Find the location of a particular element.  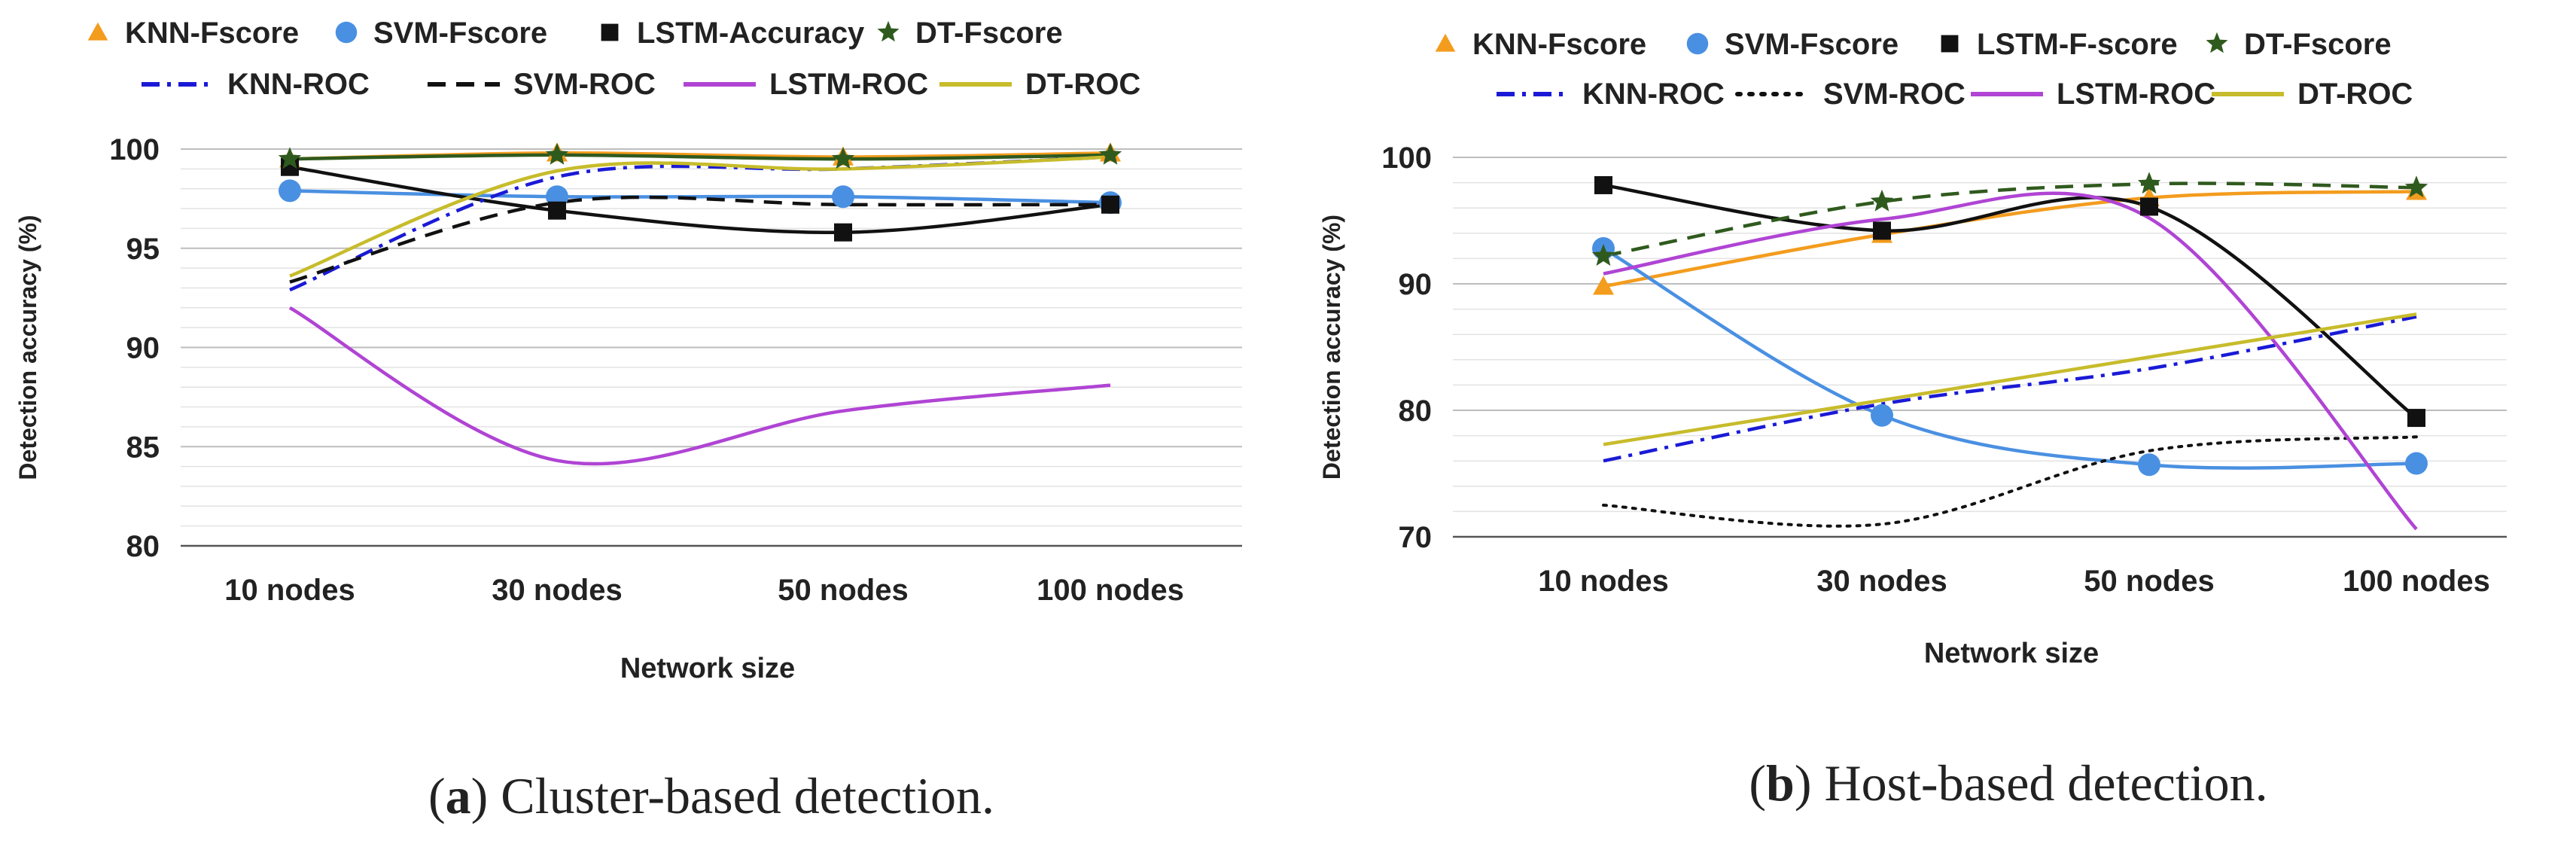

legend-marker-lstm-accuracy is located at coordinates (610, 32).